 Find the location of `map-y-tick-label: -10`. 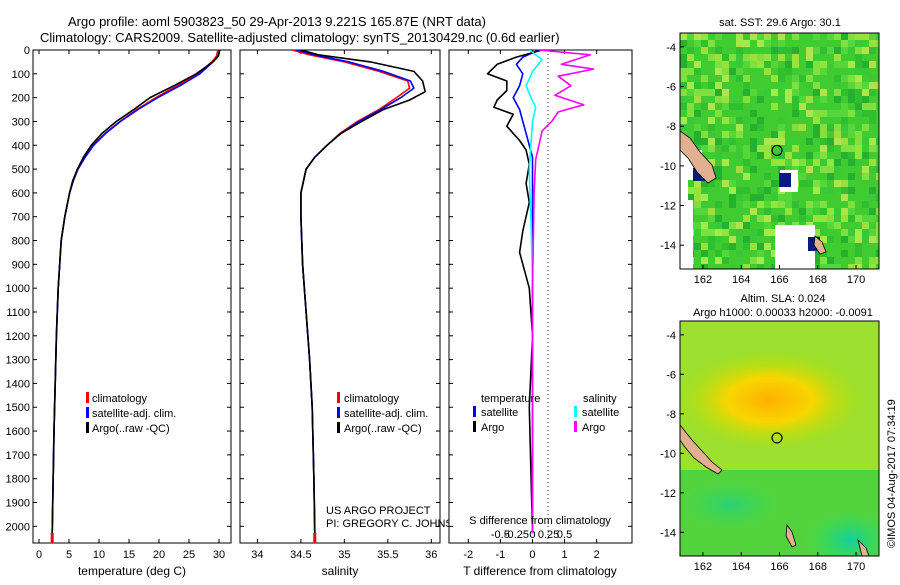

map-y-tick-label: -10 is located at coordinates (668, 167).